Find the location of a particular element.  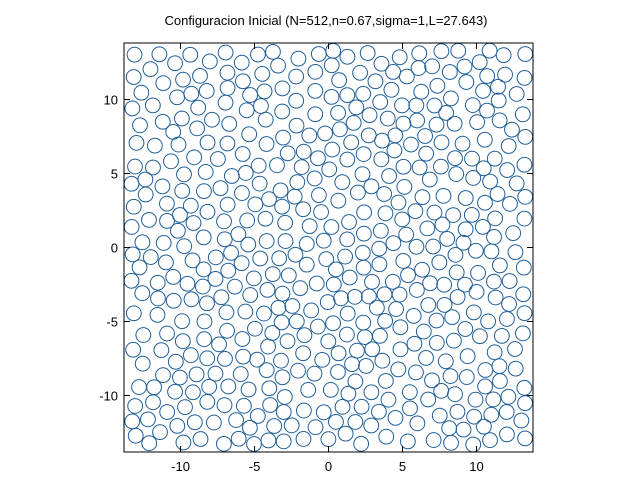

x-tick-label: -5 is located at coordinates (255, 466).